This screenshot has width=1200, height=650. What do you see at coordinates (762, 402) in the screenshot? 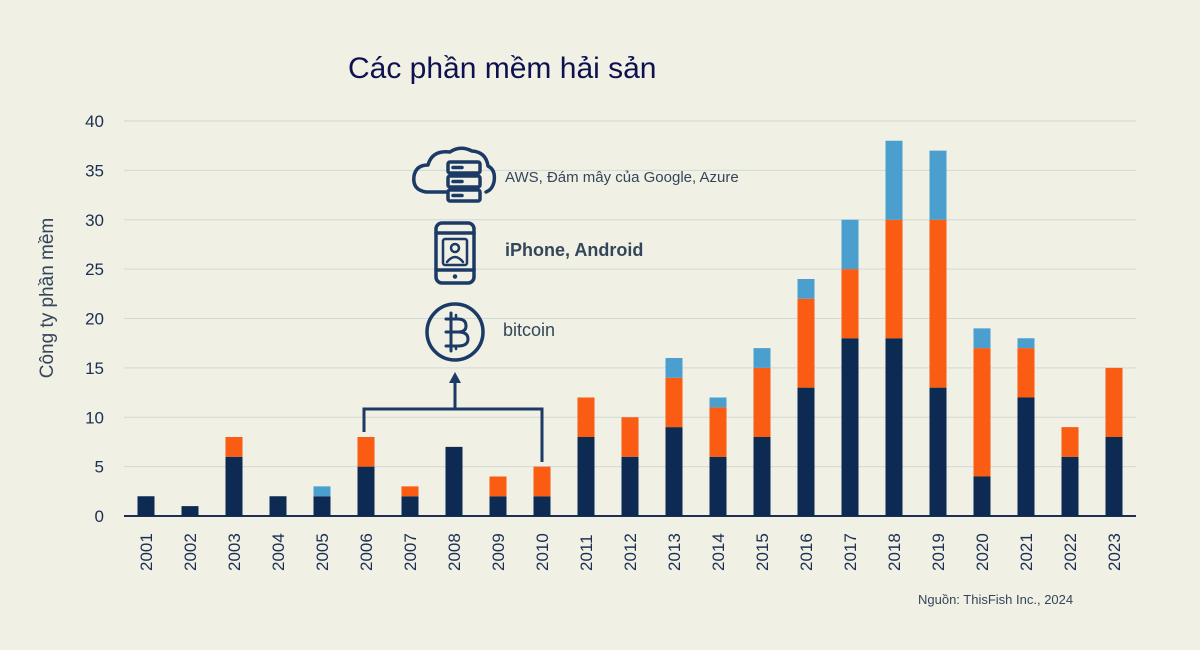
I see `bar-segment-2015-s2` at bounding box center [762, 402].